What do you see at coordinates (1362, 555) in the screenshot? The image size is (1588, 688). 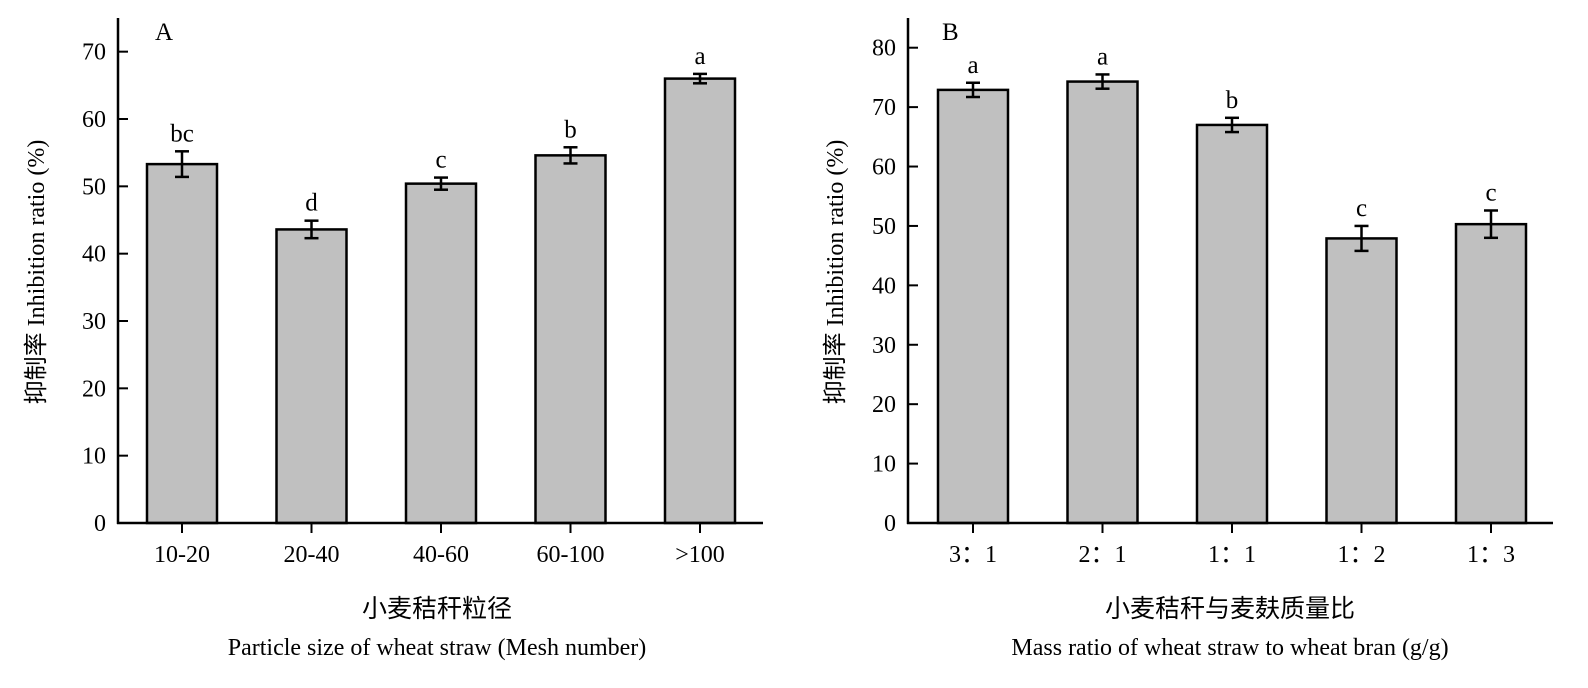 I see `panel-b-x-tick-label: 1：2` at bounding box center [1362, 555].